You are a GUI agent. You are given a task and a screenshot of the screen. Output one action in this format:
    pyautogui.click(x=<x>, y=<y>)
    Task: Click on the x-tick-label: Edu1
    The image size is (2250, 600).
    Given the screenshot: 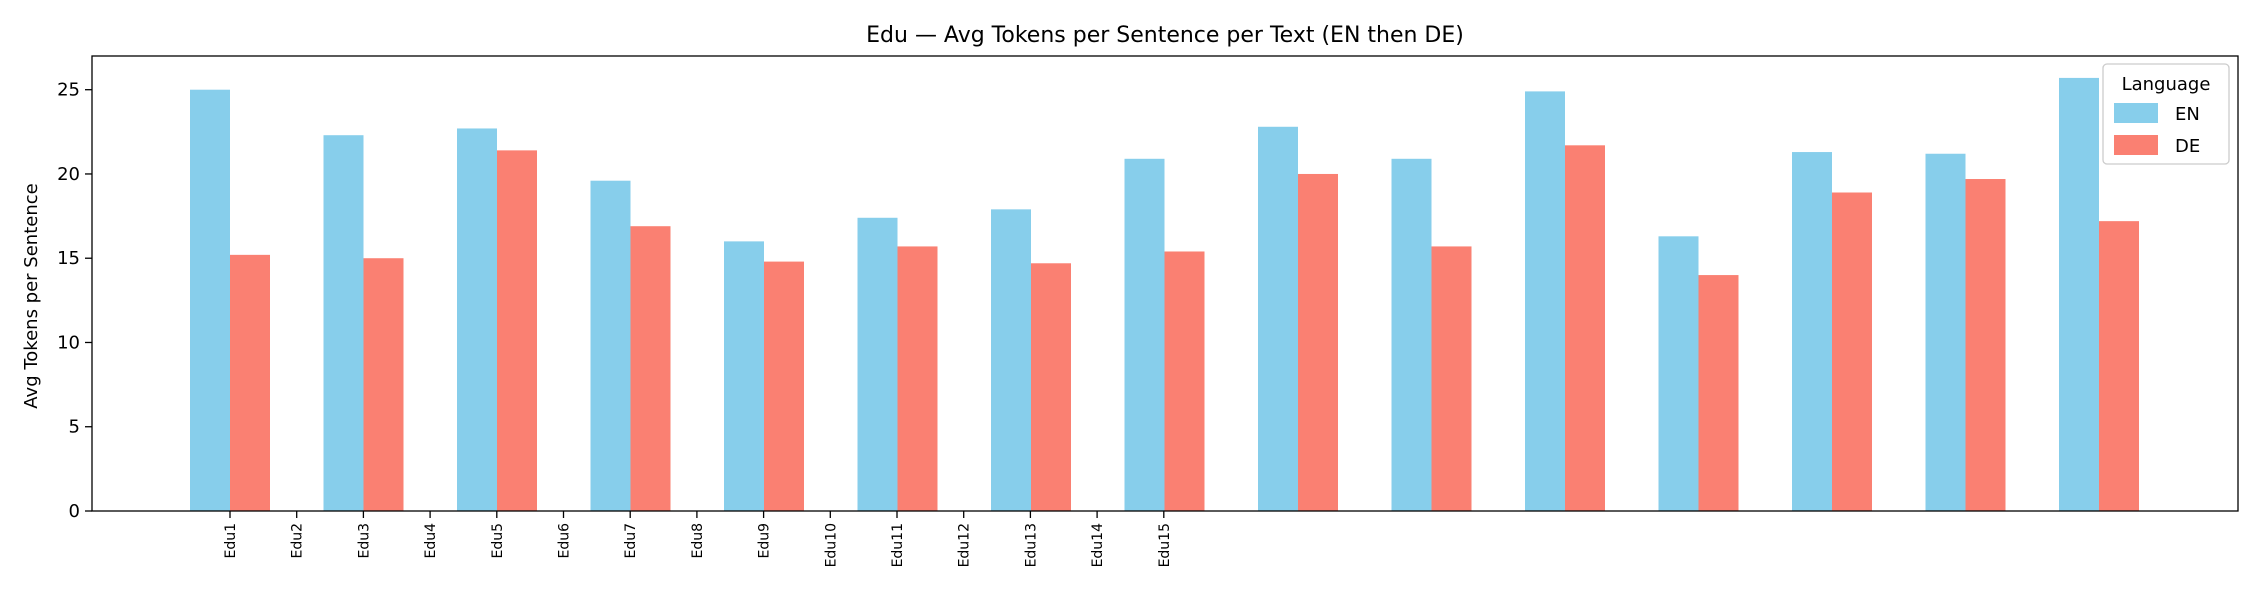 What is the action you would take?
    pyautogui.click(x=231, y=541)
    